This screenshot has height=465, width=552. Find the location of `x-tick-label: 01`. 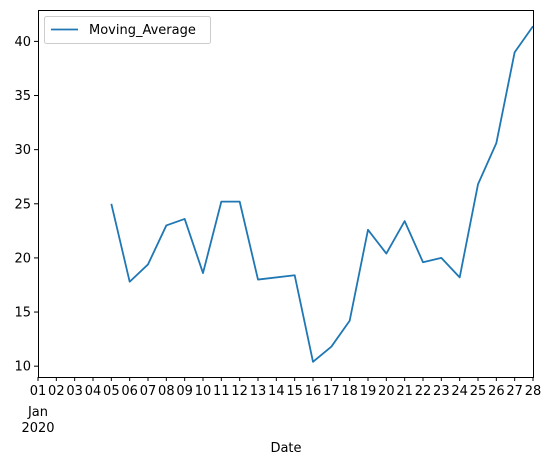

x-tick-label: 01 is located at coordinates (38, 391).